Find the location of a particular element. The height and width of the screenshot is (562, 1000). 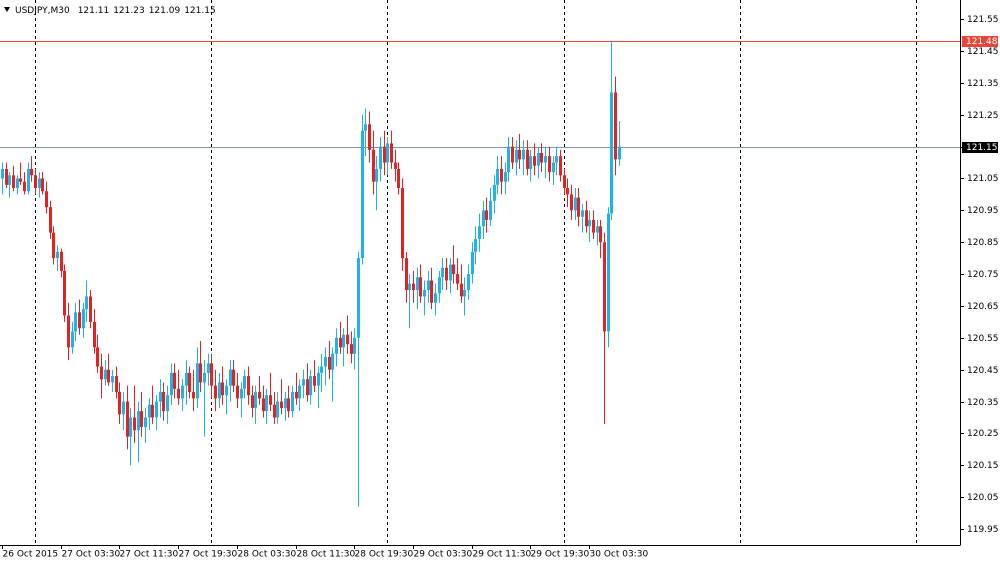

y-tick-label: 120.55 is located at coordinates (983, 339).